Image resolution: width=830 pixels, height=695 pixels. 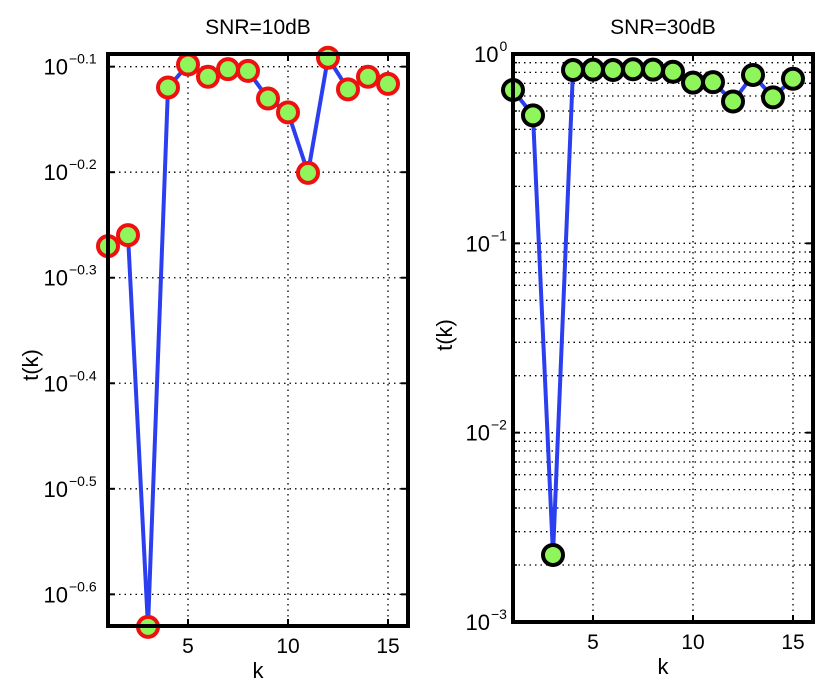 What do you see at coordinates (83, 586) in the screenshot?
I see `y-tick-label-exponent: −0.6` at bounding box center [83, 586].